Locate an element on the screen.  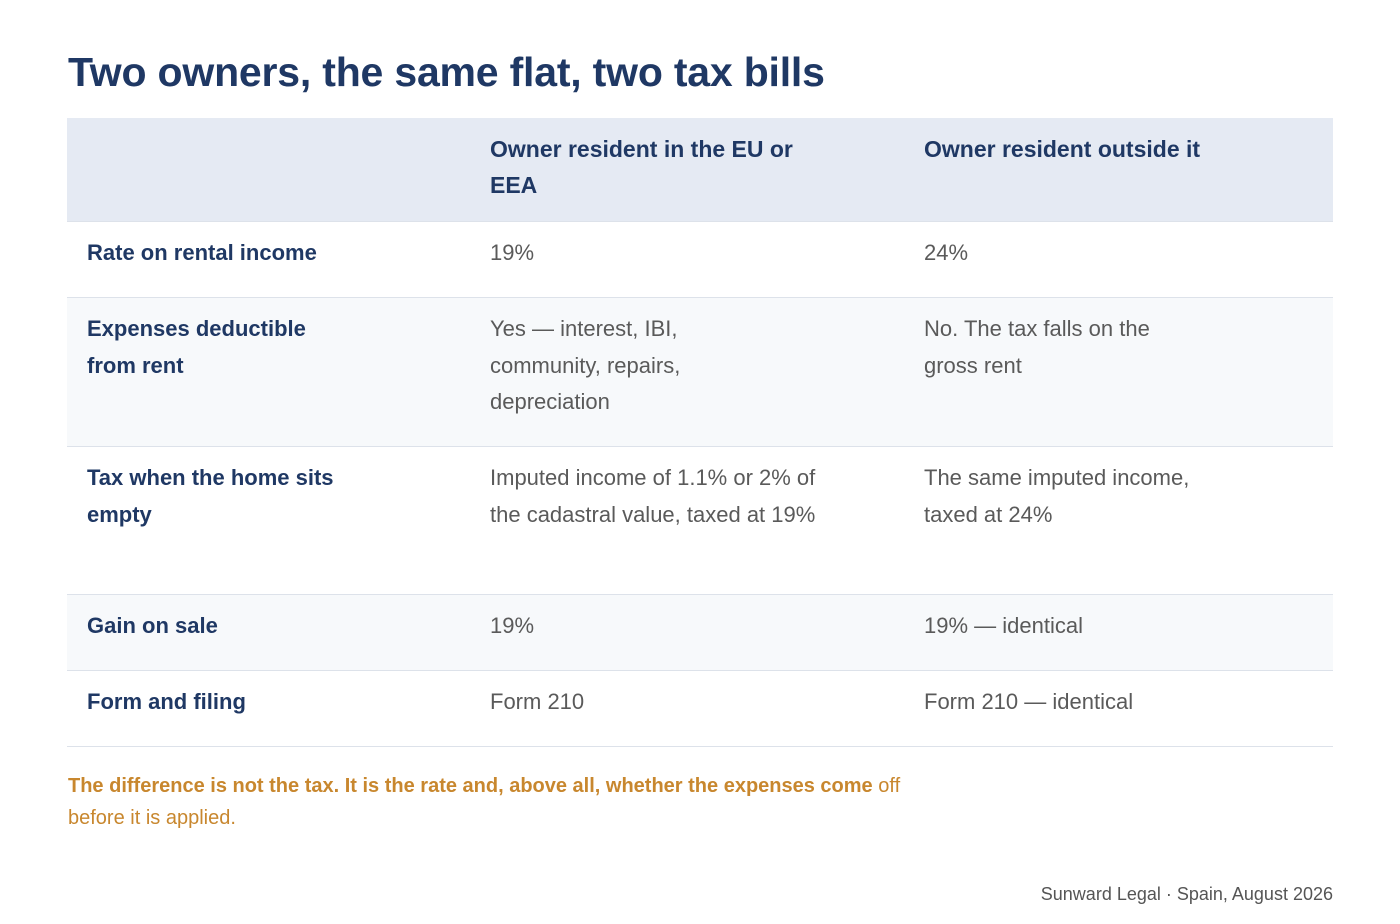
page-title: Two owners, the same flat, two tax bills is located at coordinates (446, 72).